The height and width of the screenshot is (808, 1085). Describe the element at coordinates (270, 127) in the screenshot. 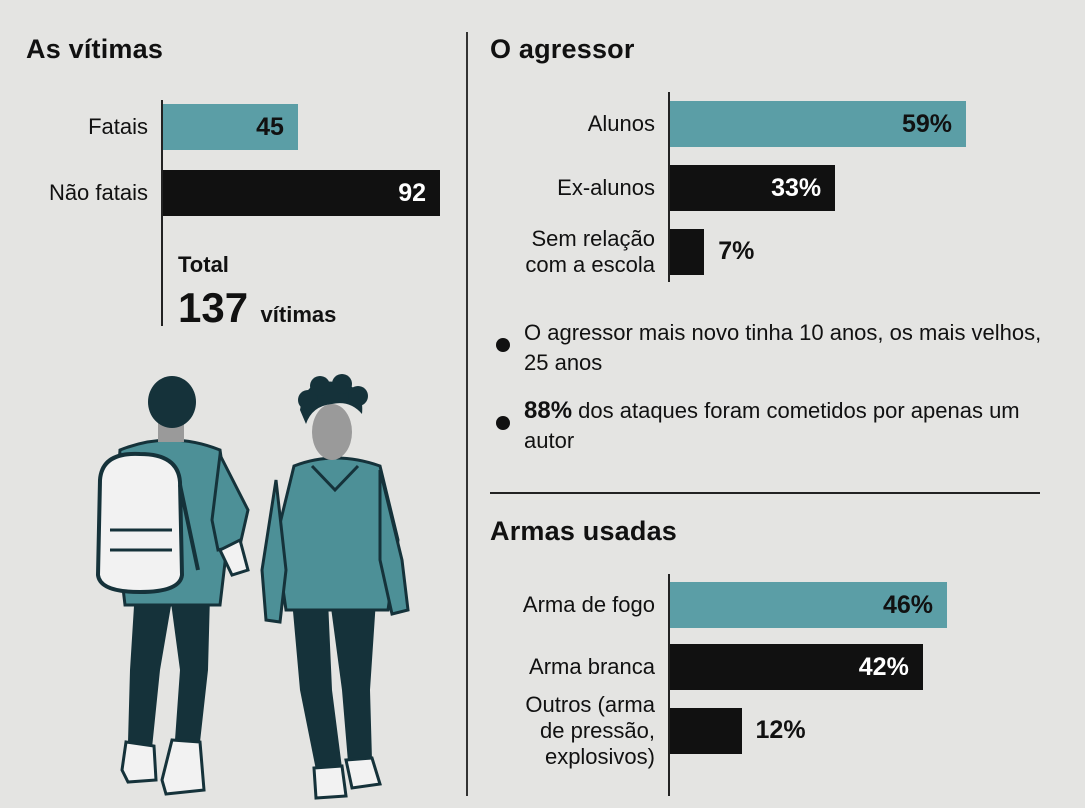

I see `value-label: 45` at that location.